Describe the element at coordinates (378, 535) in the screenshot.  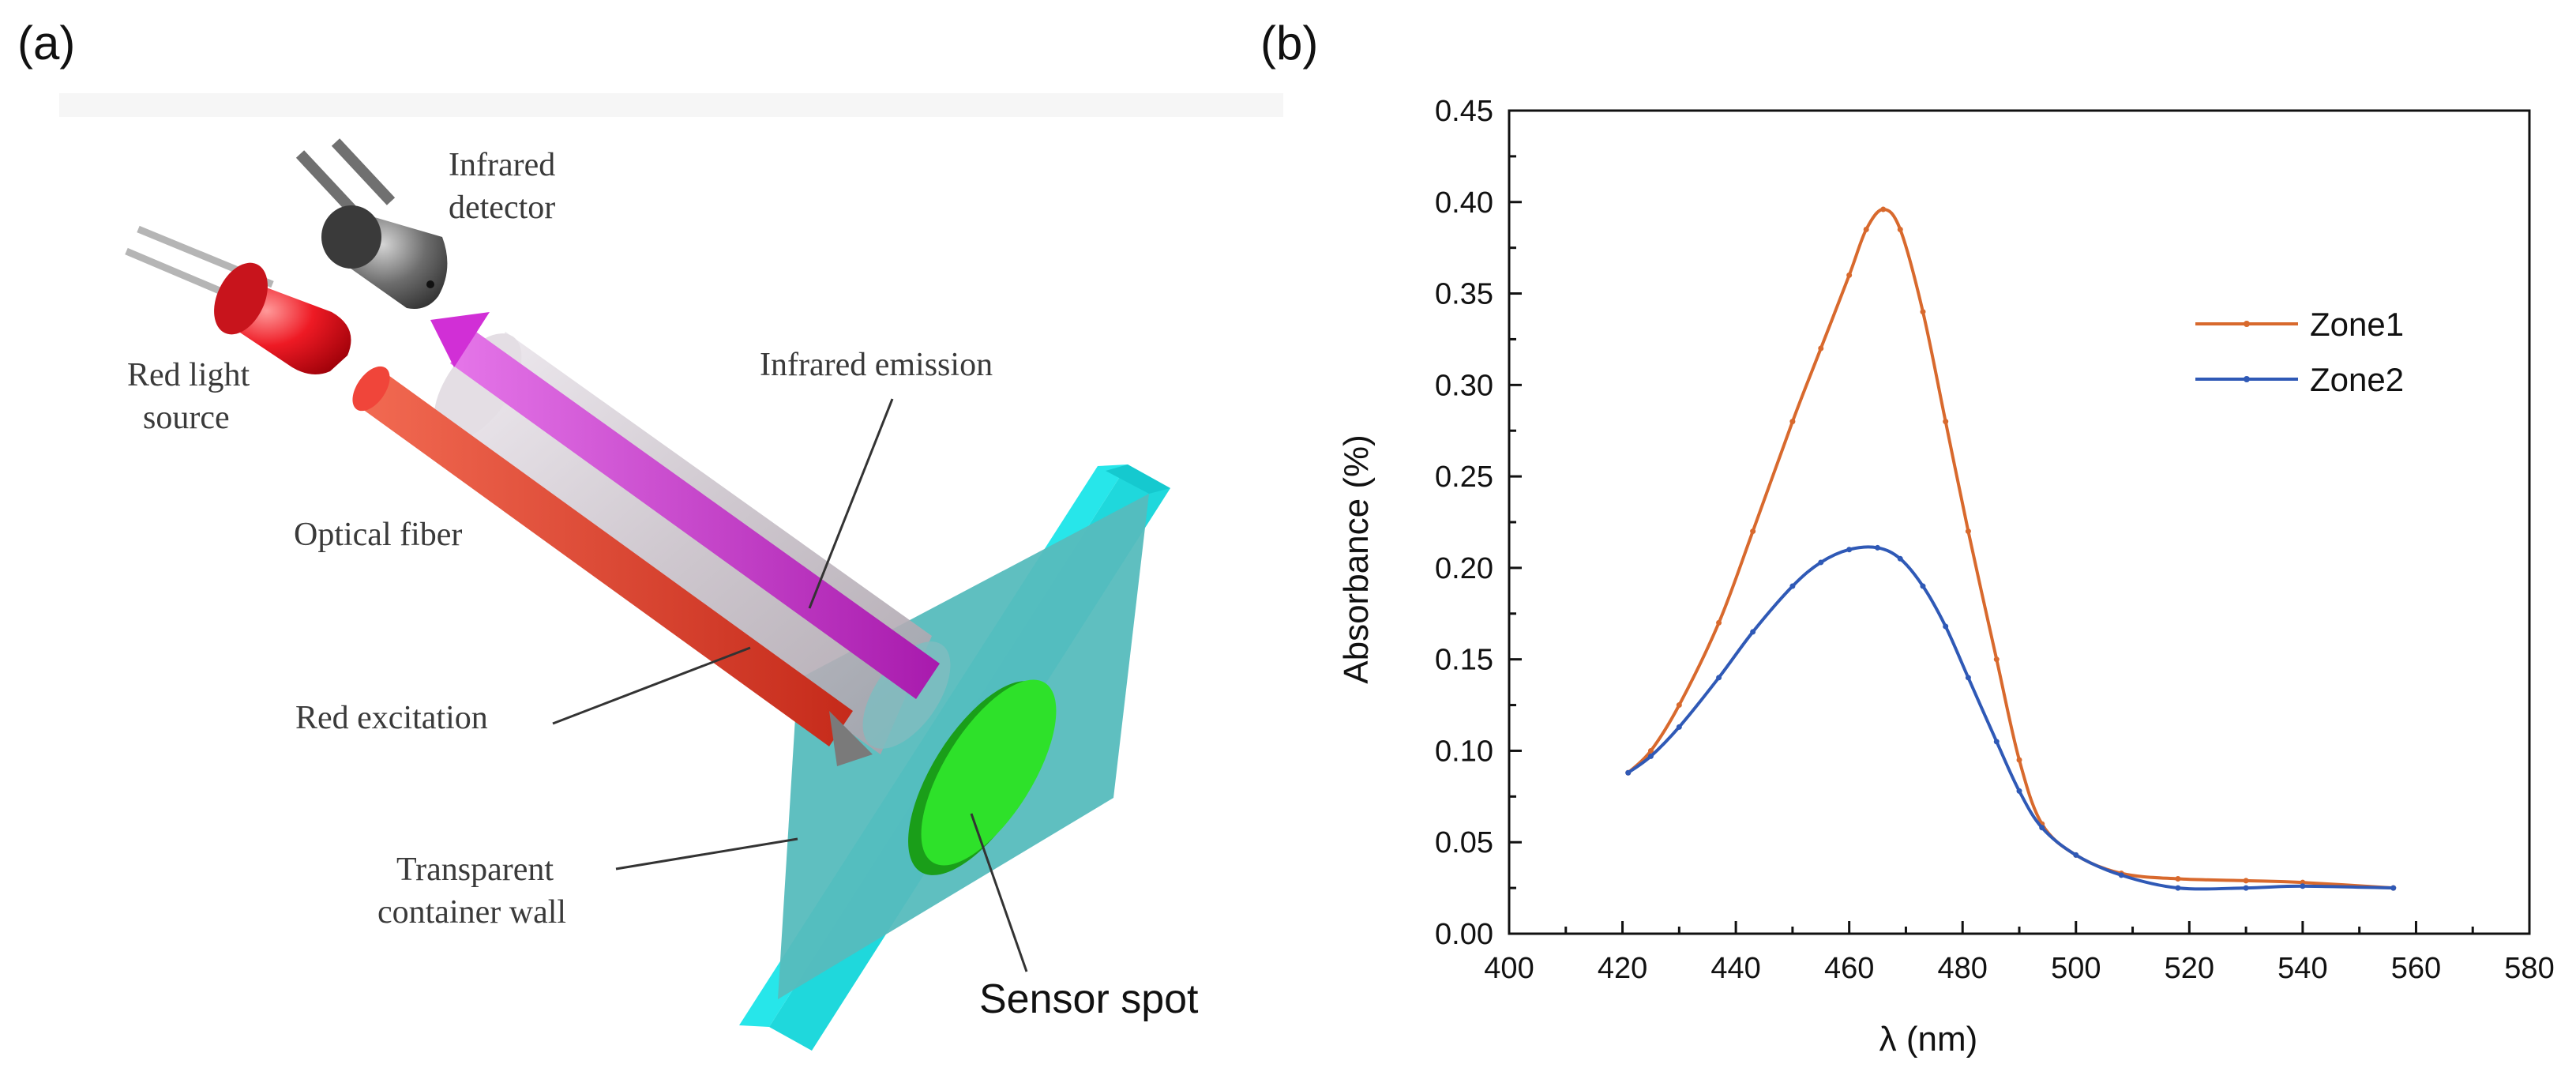
I see `optical-fiber-label: Optical fiber` at that location.